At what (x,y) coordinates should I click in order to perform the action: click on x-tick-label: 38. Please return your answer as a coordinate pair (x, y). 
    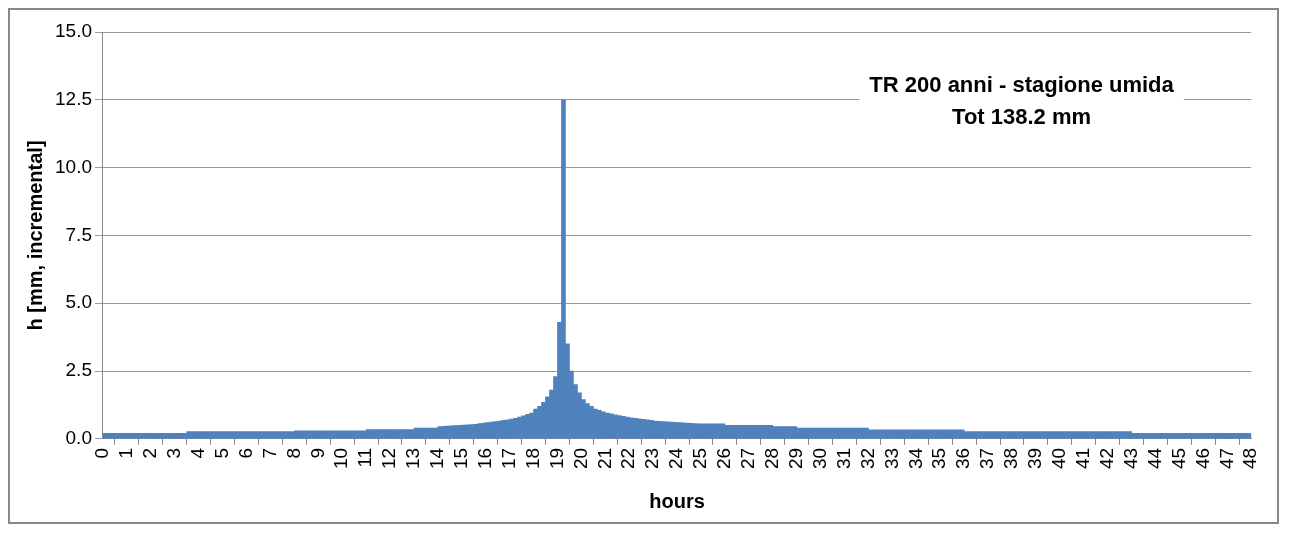
    Looking at the image, I should click on (1011, 458).